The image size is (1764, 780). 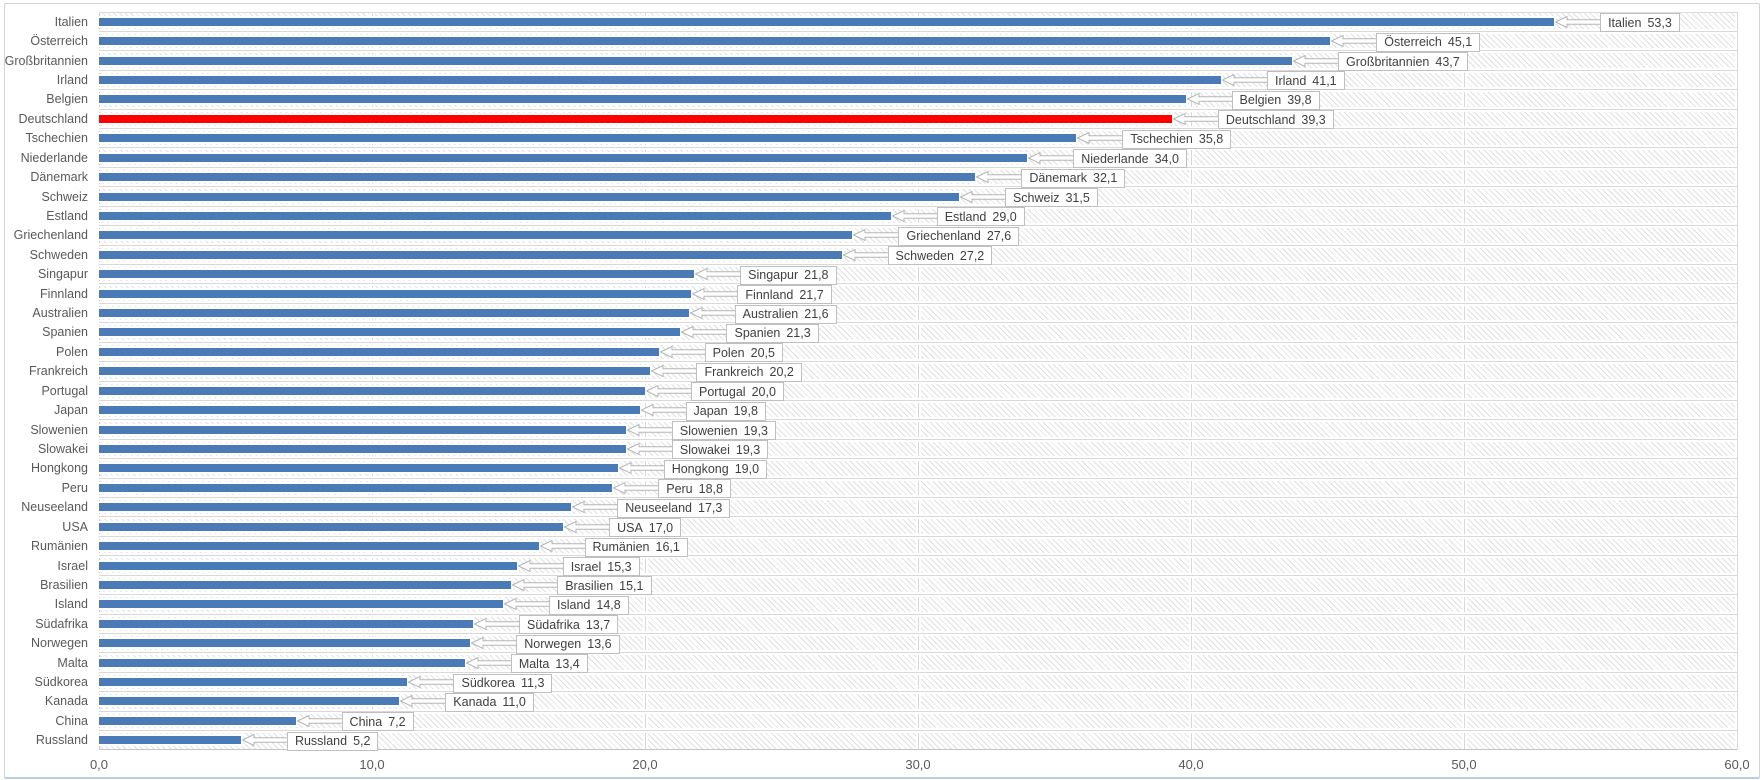 What do you see at coordinates (1275, 120) in the screenshot?
I see `data-label-callout: Deutschland 39,3` at bounding box center [1275, 120].